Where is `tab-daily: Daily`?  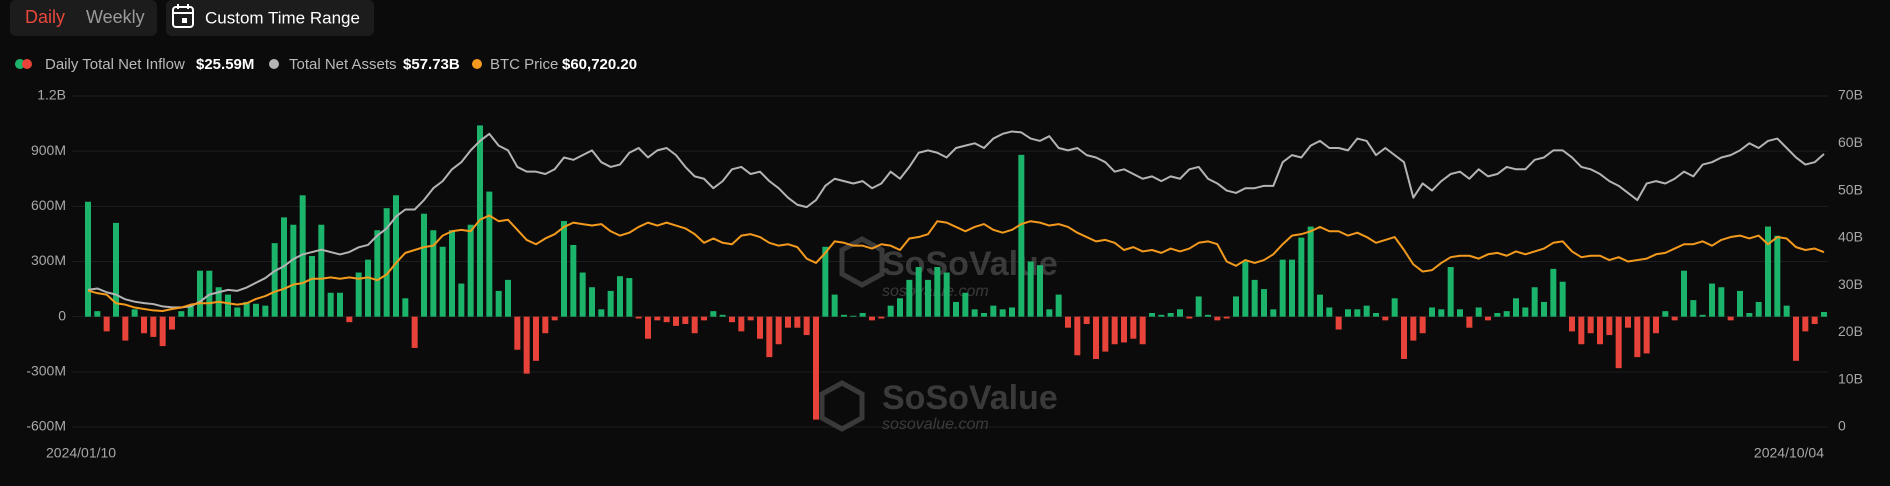
tab-daily: Daily is located at coordinates (45, 17).